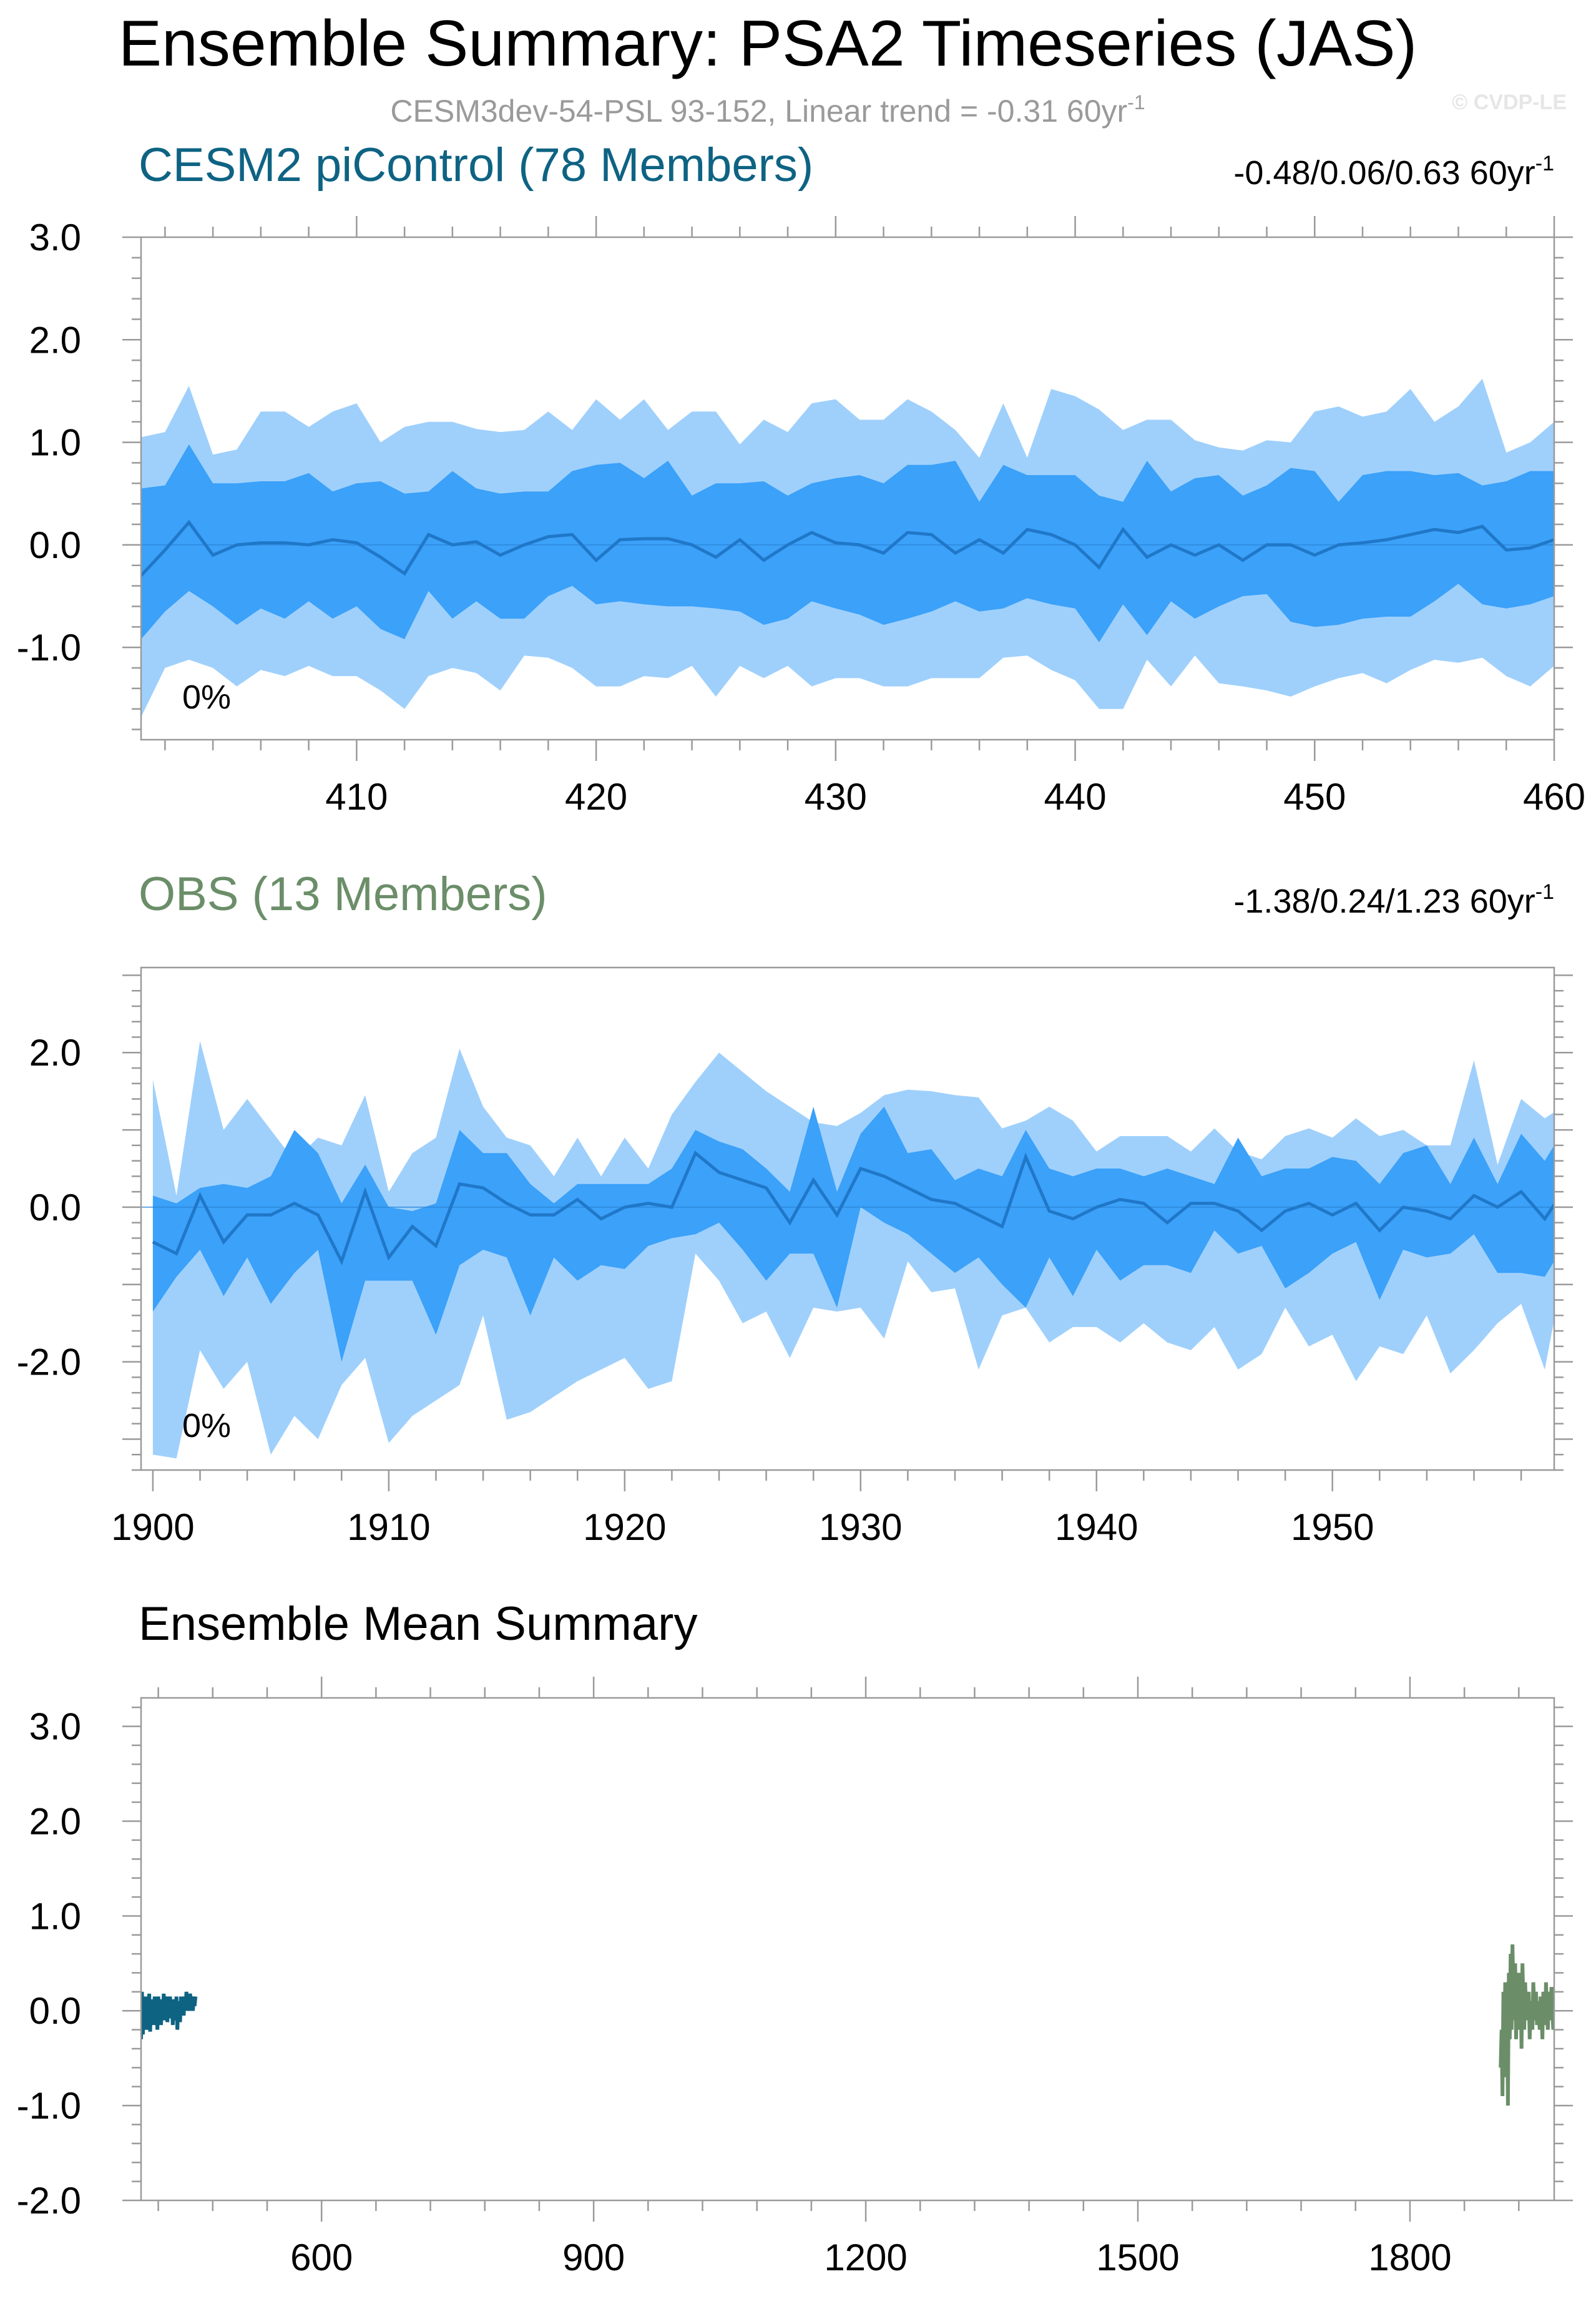  Describe the element at coordinates (1384, 173) in the screenshot. I see `cesm2-trend-text: -0.48/0.06/0.63 60yr` at that location.